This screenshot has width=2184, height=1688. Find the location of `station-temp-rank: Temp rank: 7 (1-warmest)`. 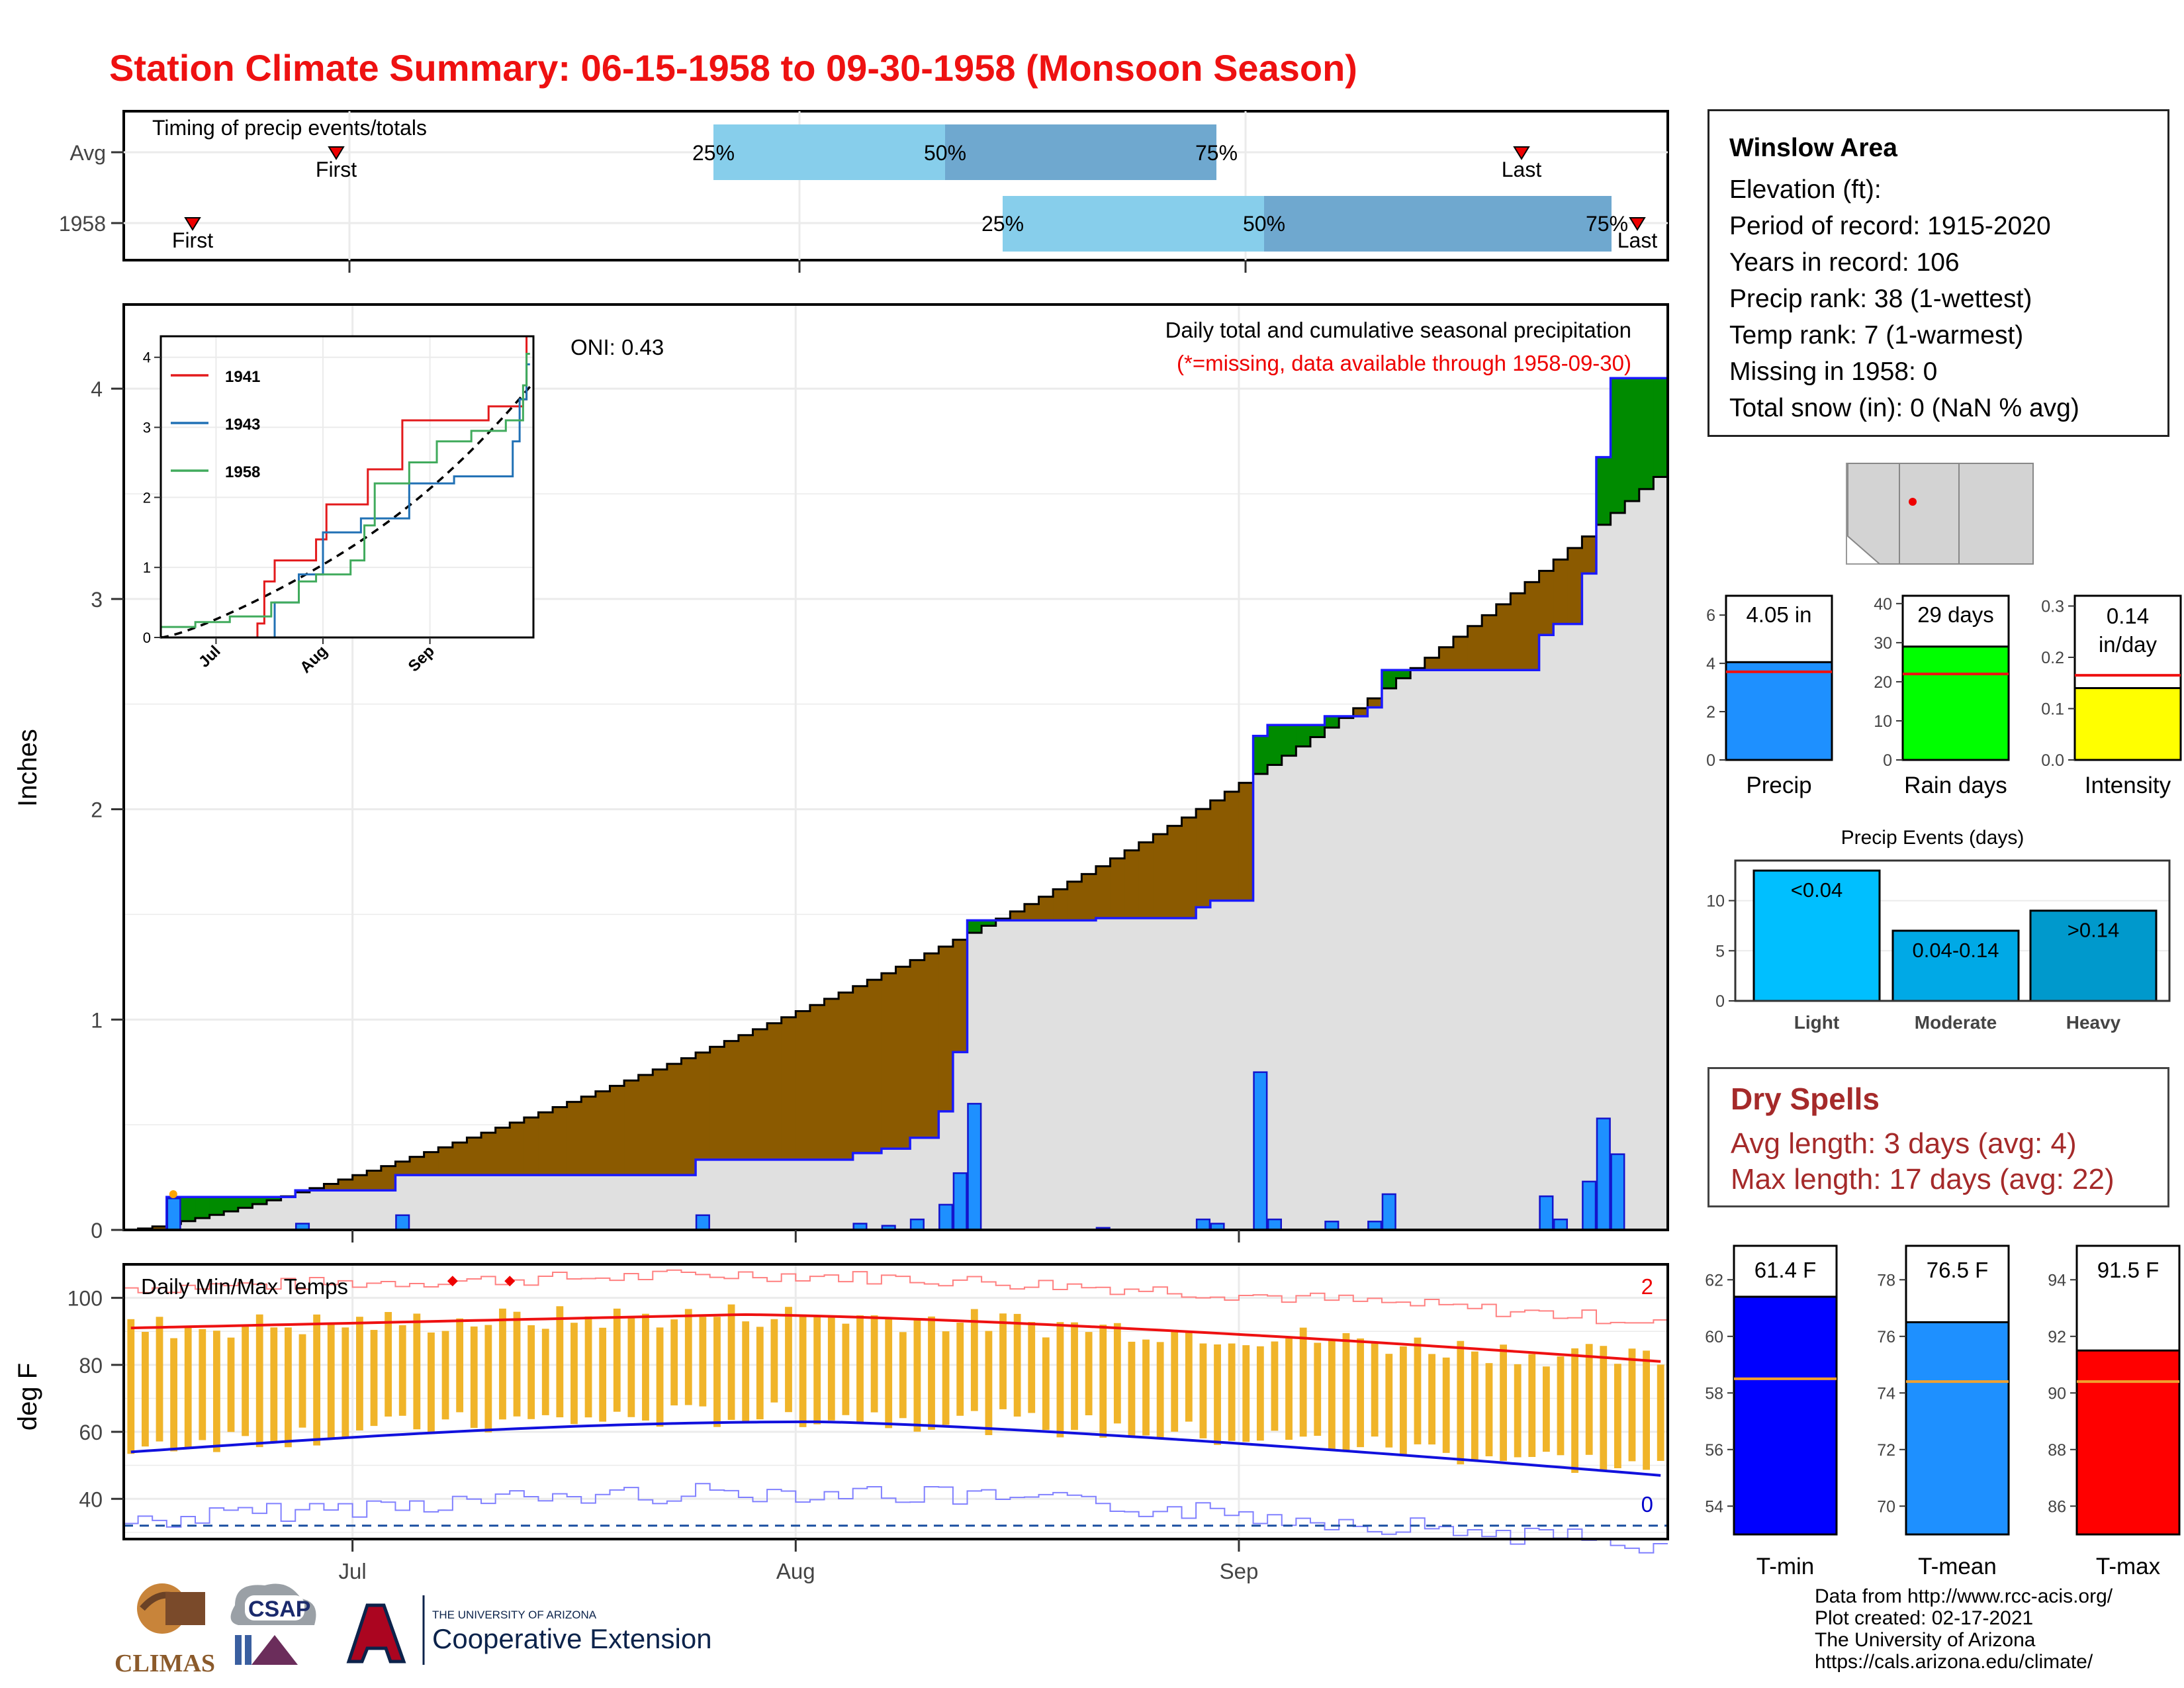

station-temp-rank: Temp rank: 7 (1-warmest) is located at coordinates (1877, 335).